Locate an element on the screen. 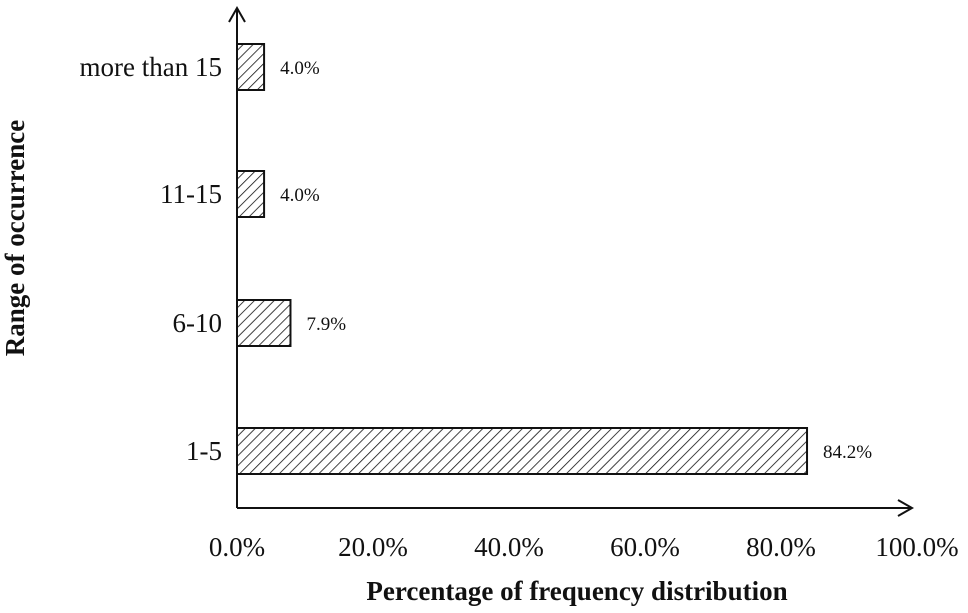 This screenshot has width=968, height=613. y-axis-arrowhead is located at coordinates (237, 14).